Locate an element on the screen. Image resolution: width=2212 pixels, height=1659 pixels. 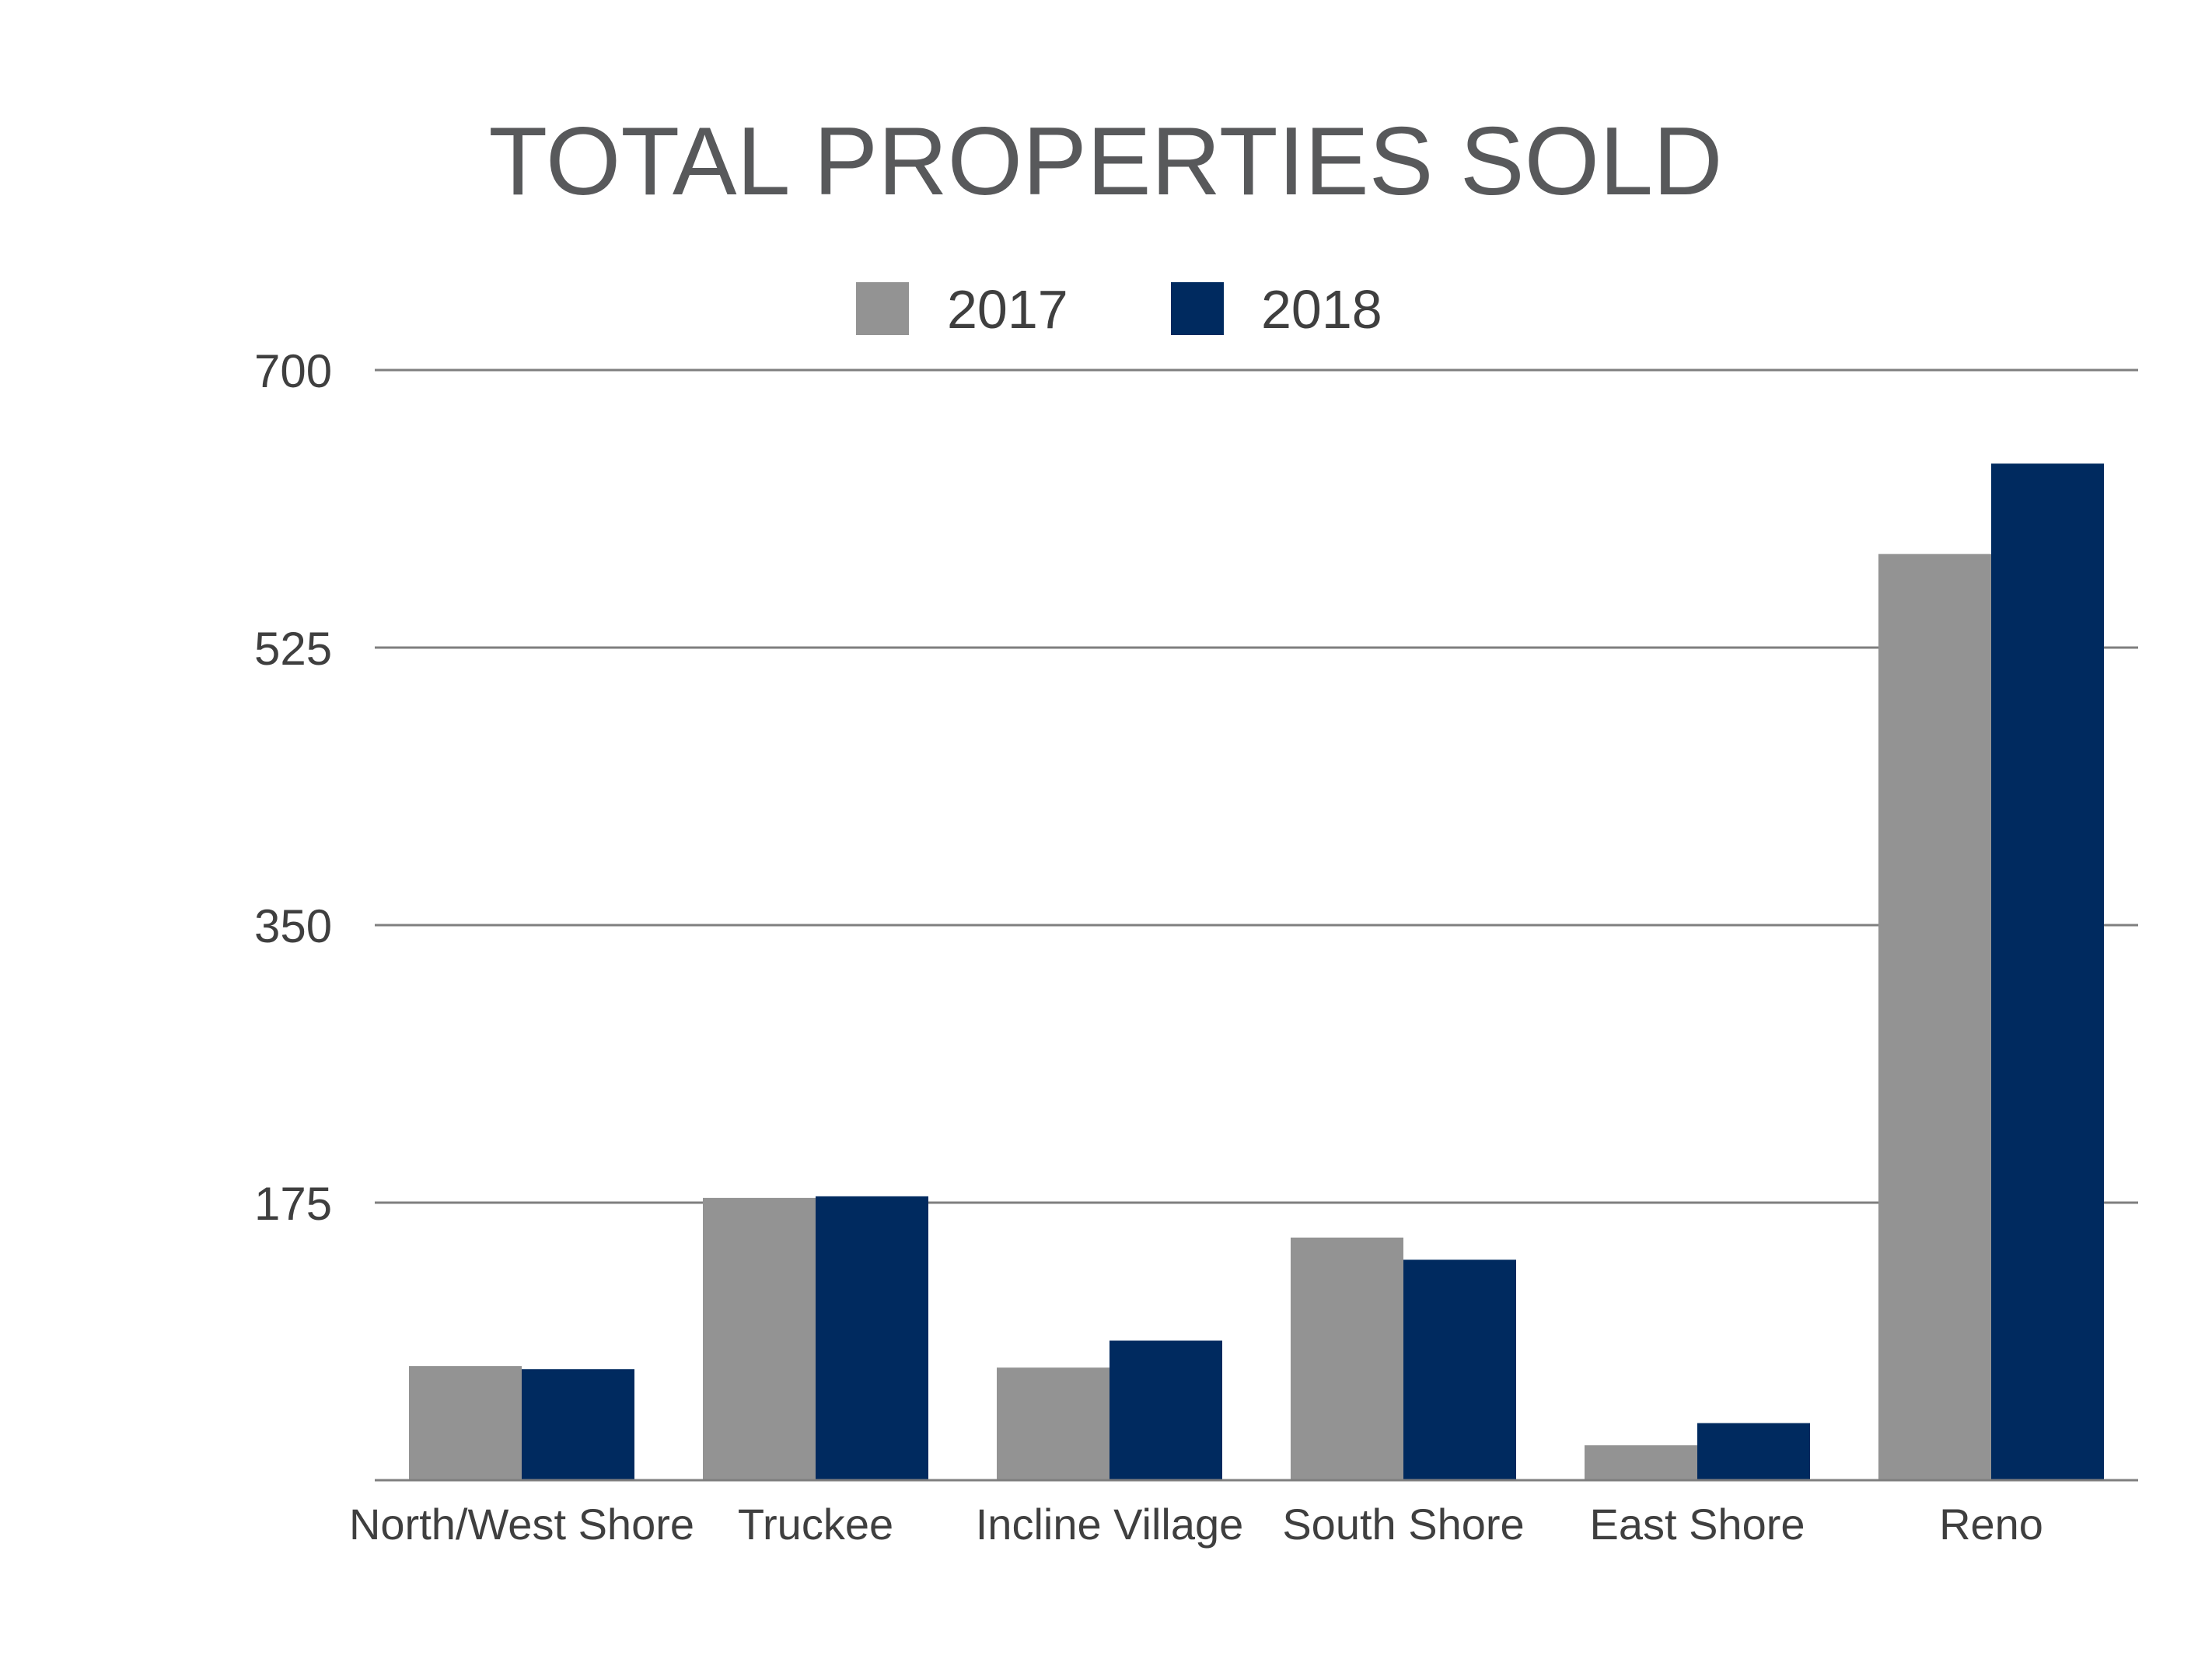
chart-title: TOTAL PROPERTIES SOLD is located at coordinates (1105, 161).